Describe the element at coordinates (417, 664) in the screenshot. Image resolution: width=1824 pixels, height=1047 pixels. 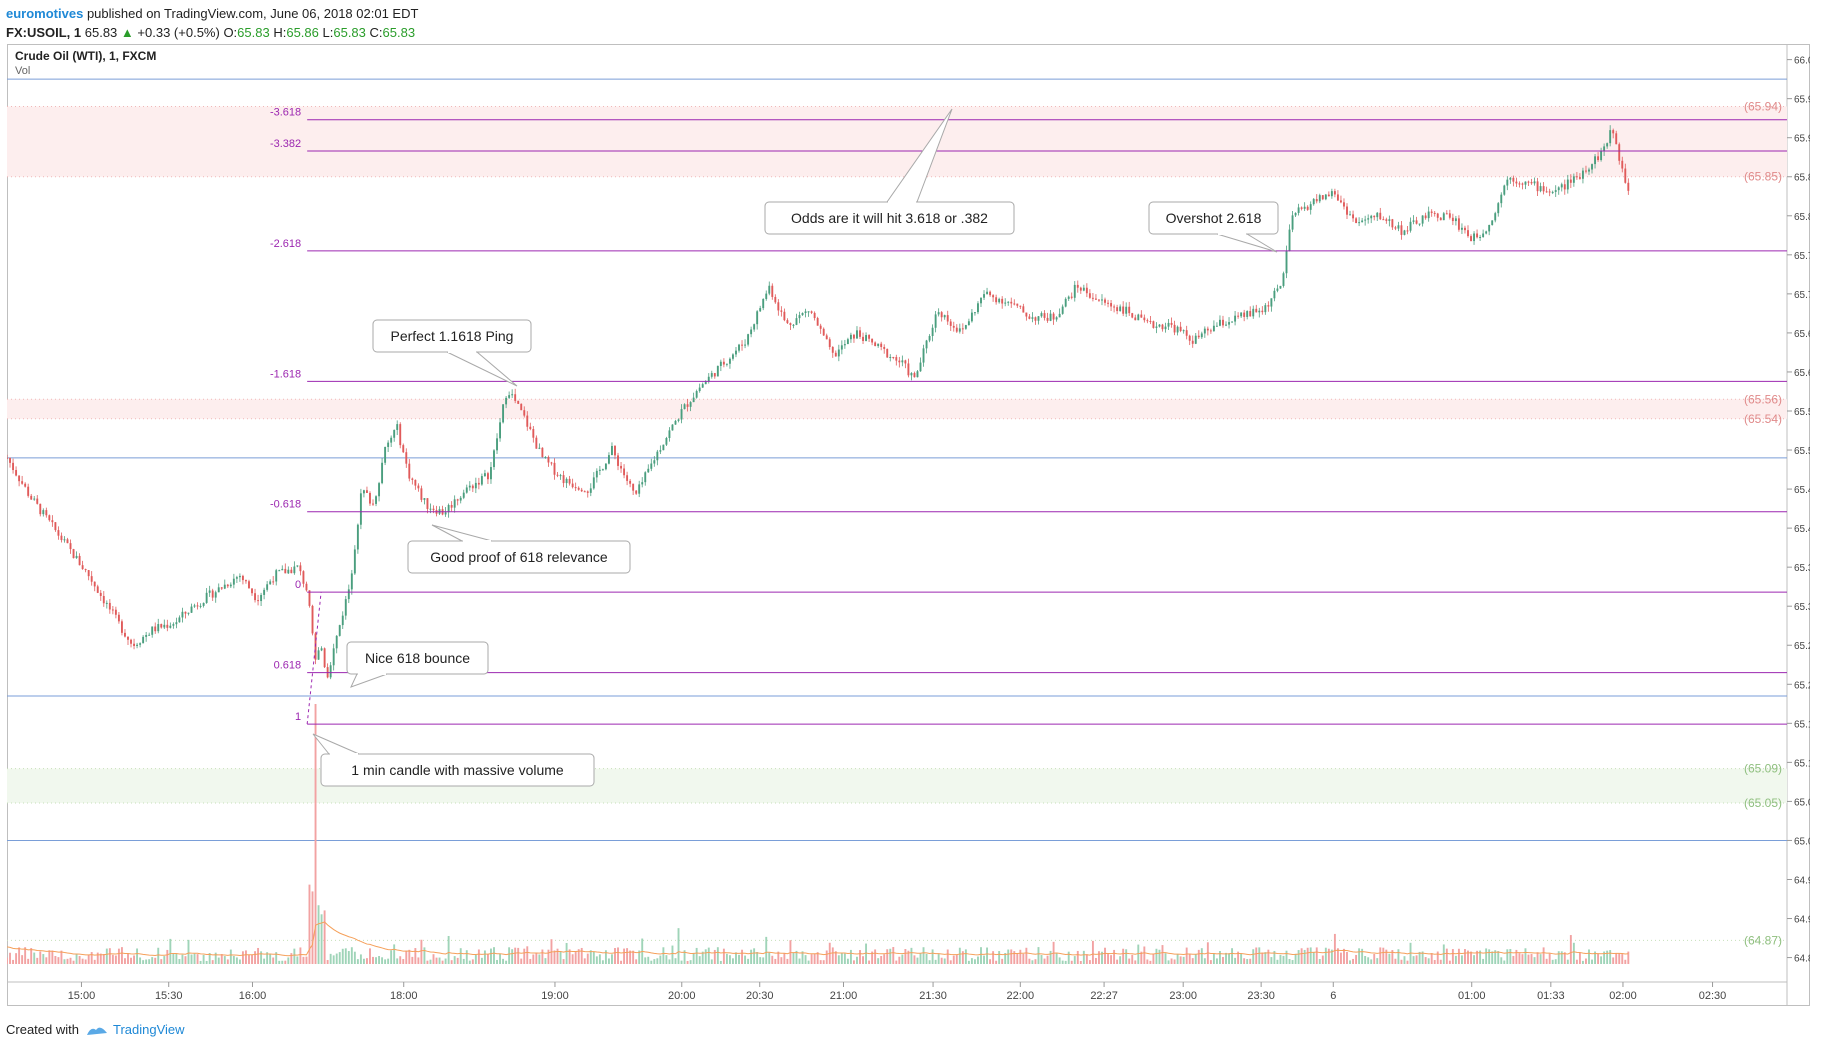
I see `annotation-callout: Nice 618 bounce` at that location.